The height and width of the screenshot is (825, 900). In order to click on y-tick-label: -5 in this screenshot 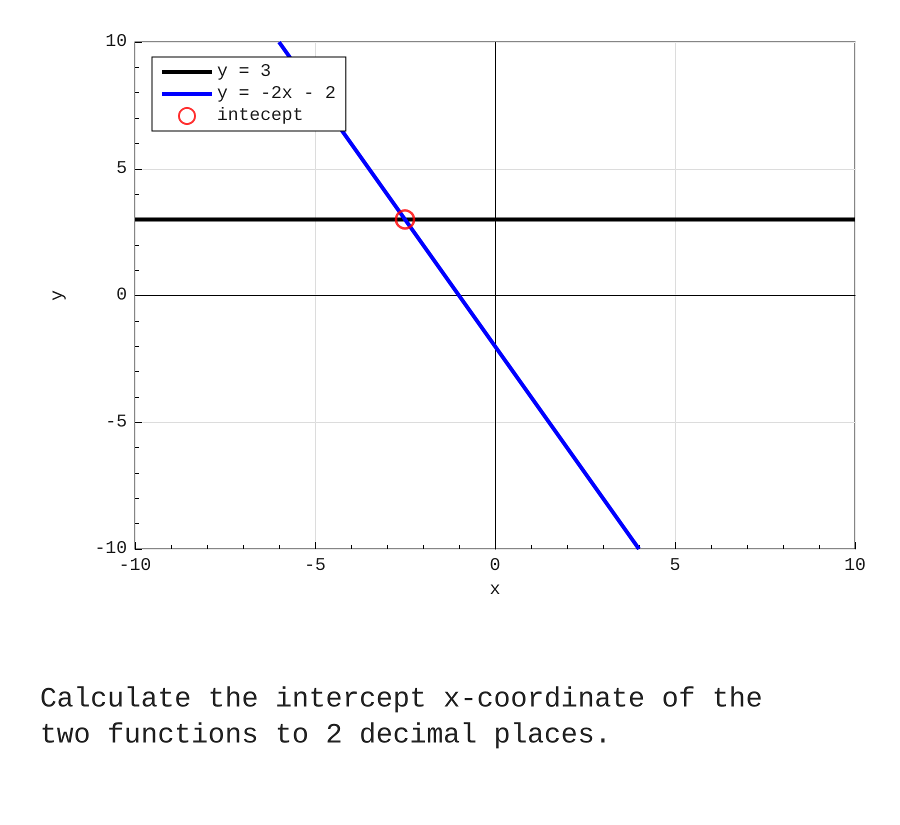, I will do `click(116, 422)`.